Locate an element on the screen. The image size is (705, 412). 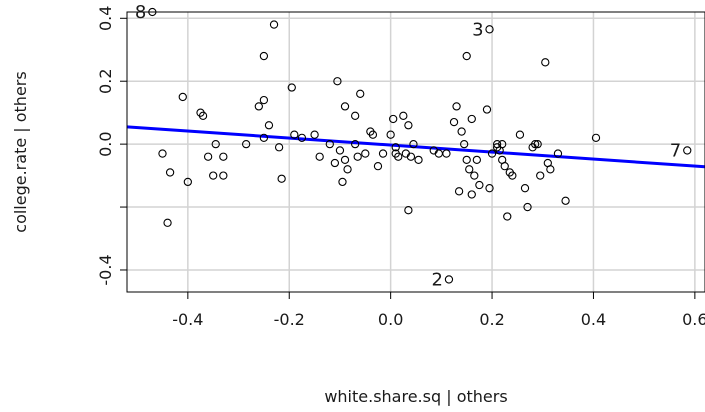
x-axis-label: white.share.sq | others is located at coordinates (415, 396).